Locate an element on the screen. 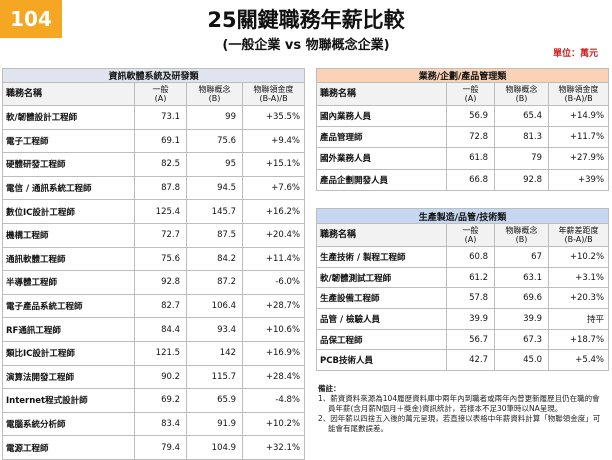 This screenshot has width=612, height=460. job-title-cell: 半導體工程師 is located at coordinates (68, 282).